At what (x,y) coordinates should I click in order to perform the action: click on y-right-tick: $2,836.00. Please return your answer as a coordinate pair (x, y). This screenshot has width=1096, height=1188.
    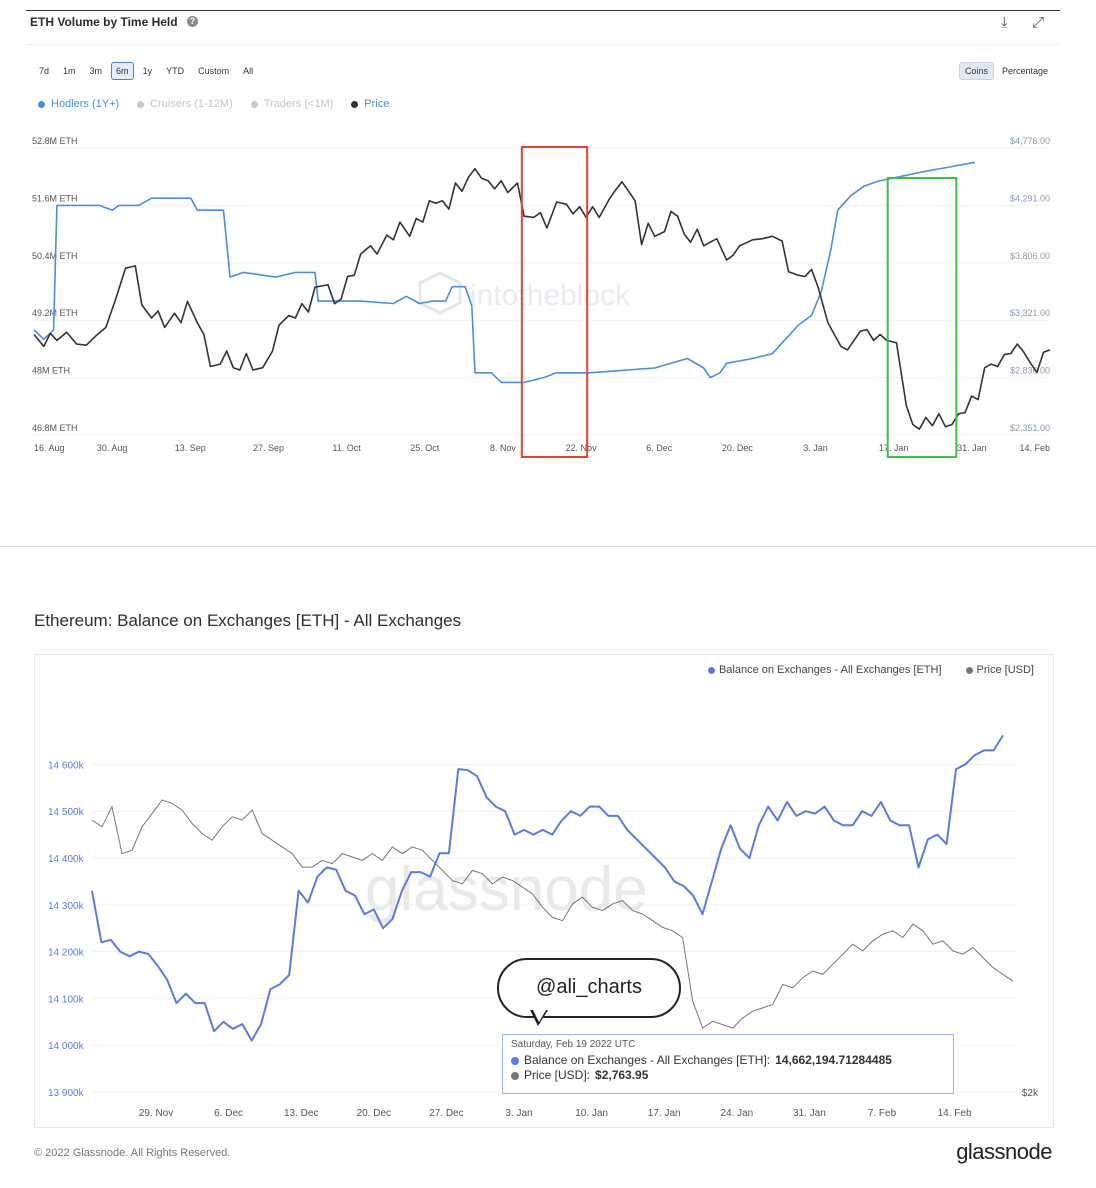
    Looking at the image, I should click on (1030, 371).